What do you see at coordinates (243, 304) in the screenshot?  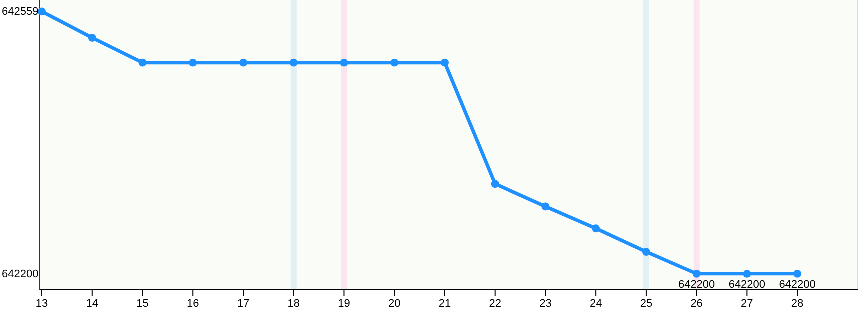 I see `x-tick-label: 17` at bounding box center [243, 304].